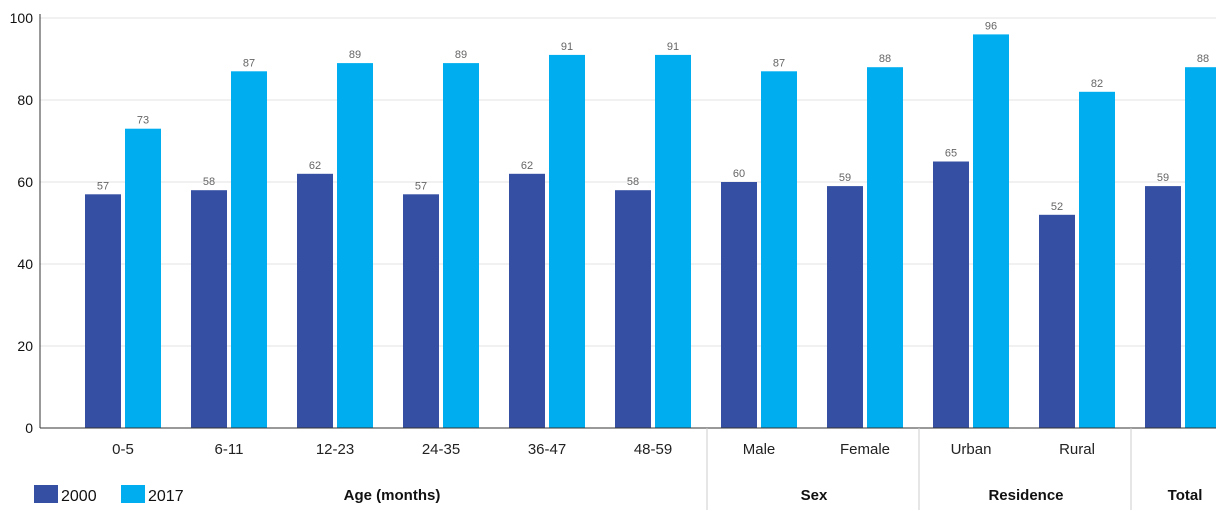 This screenshot has width=1216, height=511. What do you see at coordinates (1057, 321) in the screenshot?
I see `bar-2000-Rural` at bounding box center [1057, 321].